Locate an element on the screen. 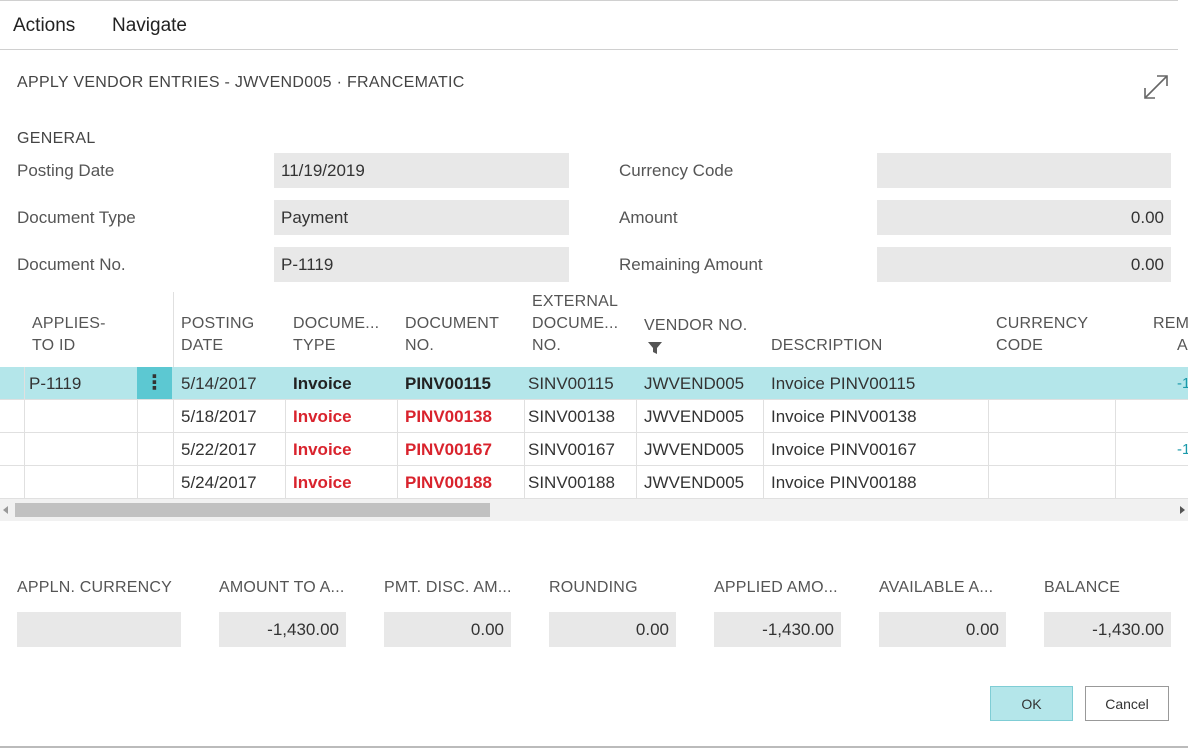  header-text: A is located at coordinates (1182, 345).